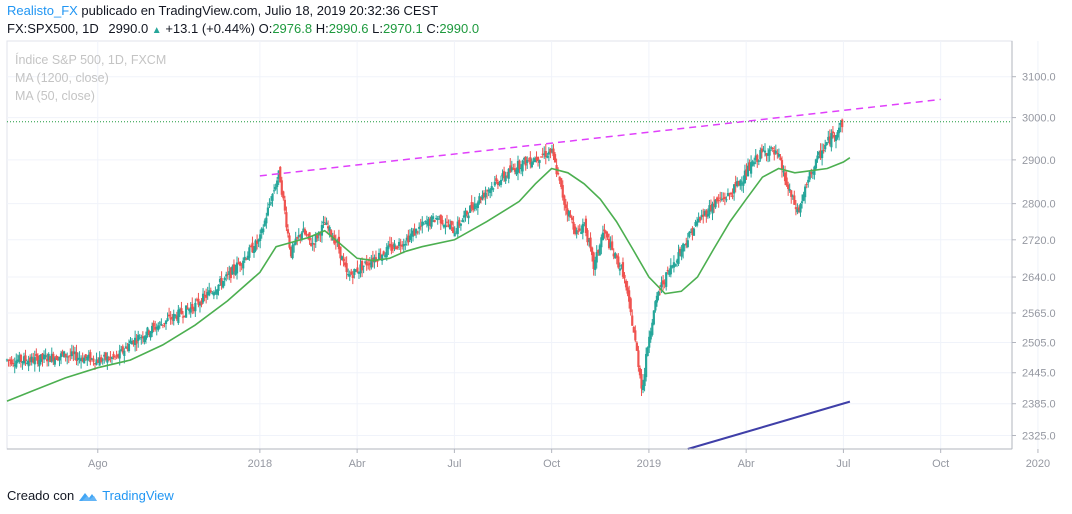 The height and width of the screenshot is (514, 1072). What do you see at coordinates (746, 464) in the screenshot?
I see `x-tick-label: Abr` at bounding box center [746, 464].